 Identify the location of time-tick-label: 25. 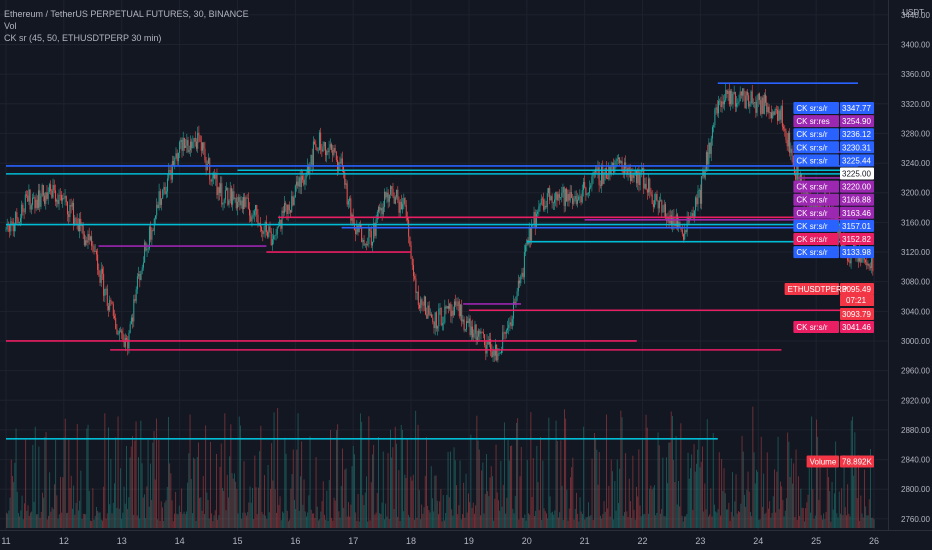
(816, 541).